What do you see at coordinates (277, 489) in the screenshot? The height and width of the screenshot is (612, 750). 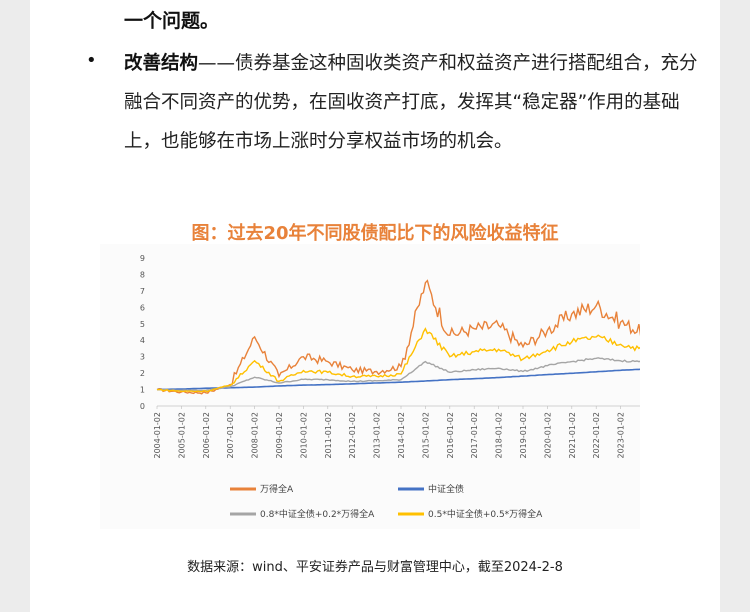 I see `legend-label: 万得全A` at bounding box center [277, 489].